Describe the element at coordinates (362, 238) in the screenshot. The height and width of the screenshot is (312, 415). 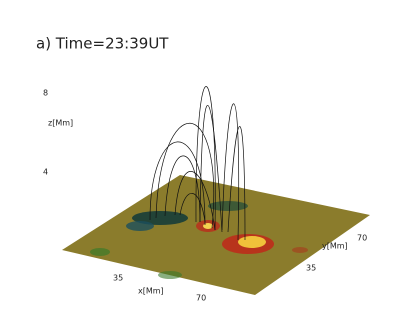
I see `y-tick-label: 70` at that location.